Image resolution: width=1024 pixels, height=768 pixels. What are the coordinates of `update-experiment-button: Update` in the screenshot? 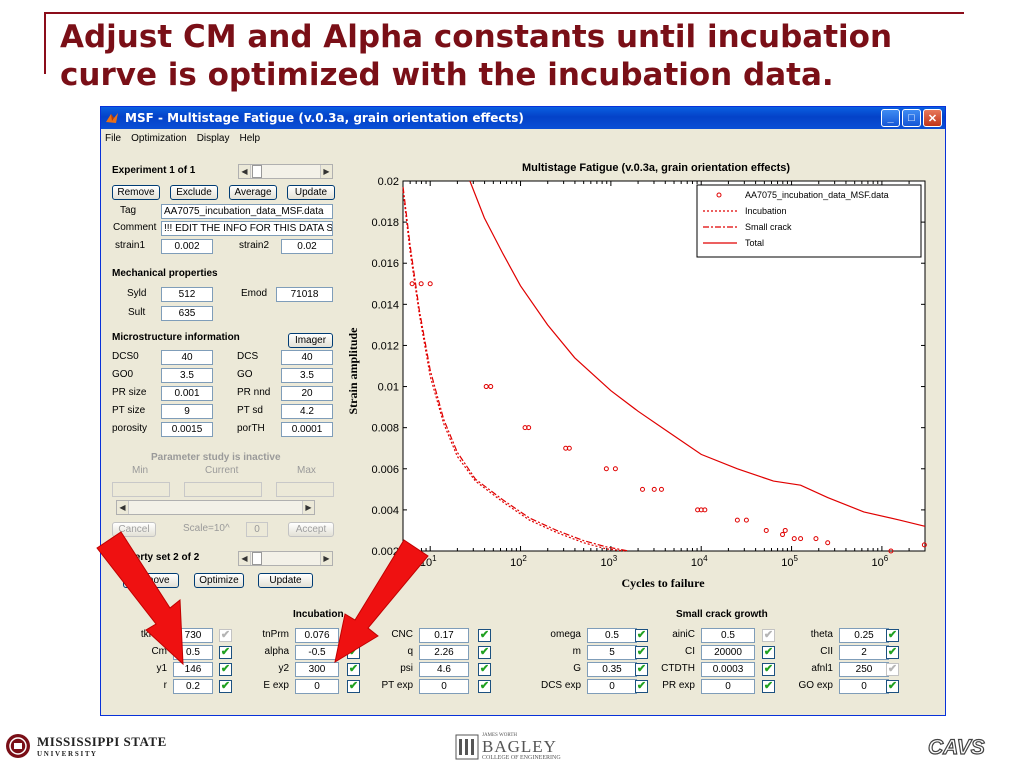 It's located at (311, 192).